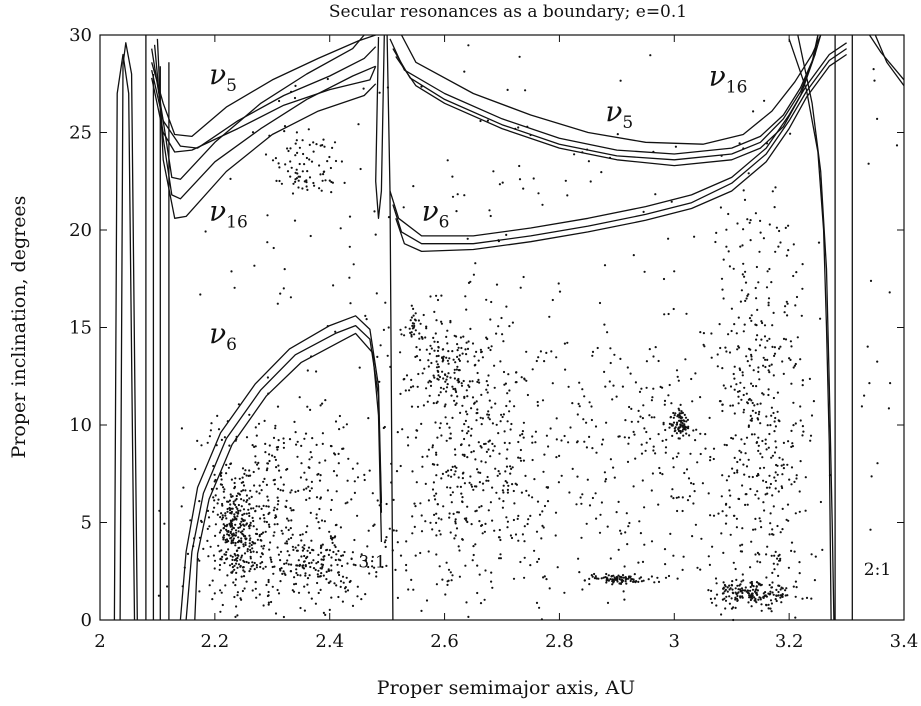 The image size is (921, 706). Describe the element at coordinates (86, 523) in the screenshot. I see `y-tick-label: 5` at that location.